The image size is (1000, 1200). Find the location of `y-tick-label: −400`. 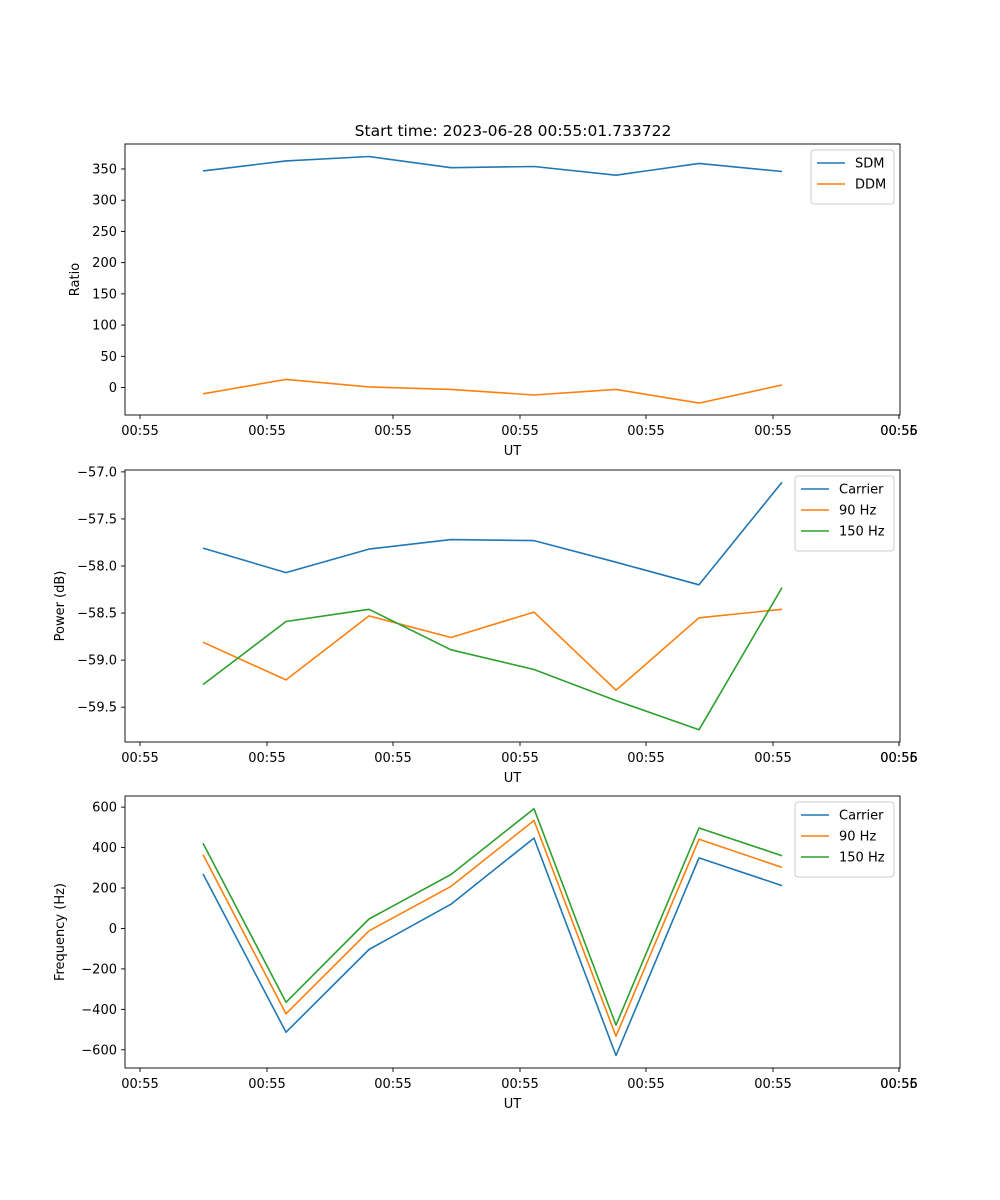

y-tick-label: −400 is located at coordinates (99, 1010).